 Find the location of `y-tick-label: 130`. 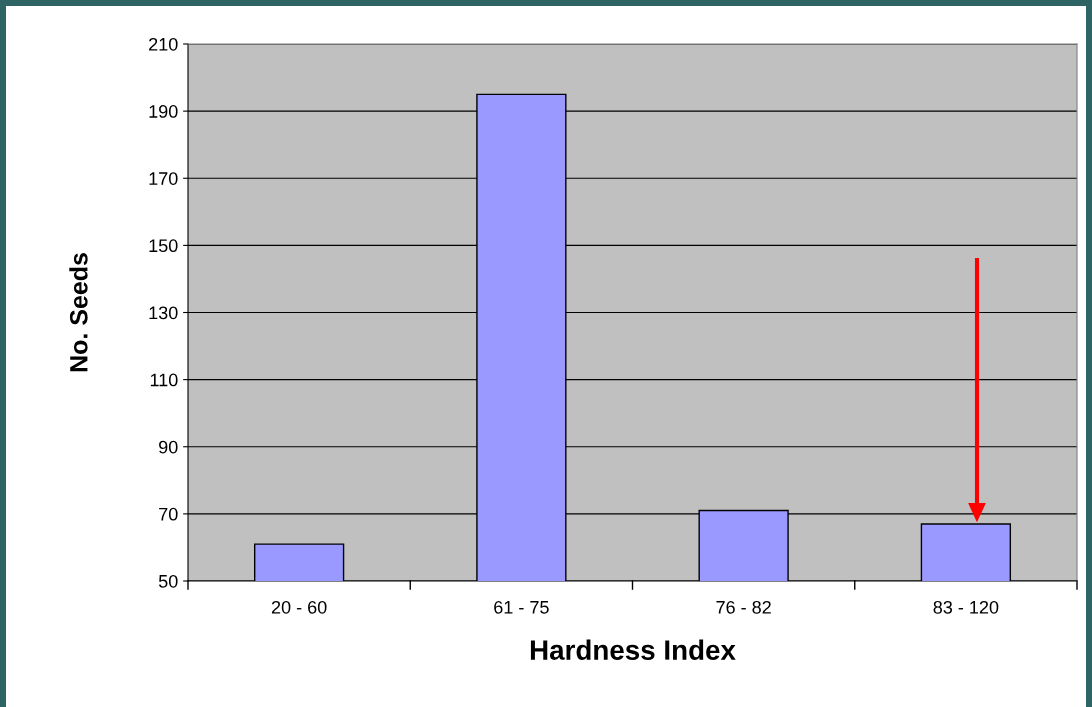

y-tick-label: 130 is located at coordinates (163, 313).